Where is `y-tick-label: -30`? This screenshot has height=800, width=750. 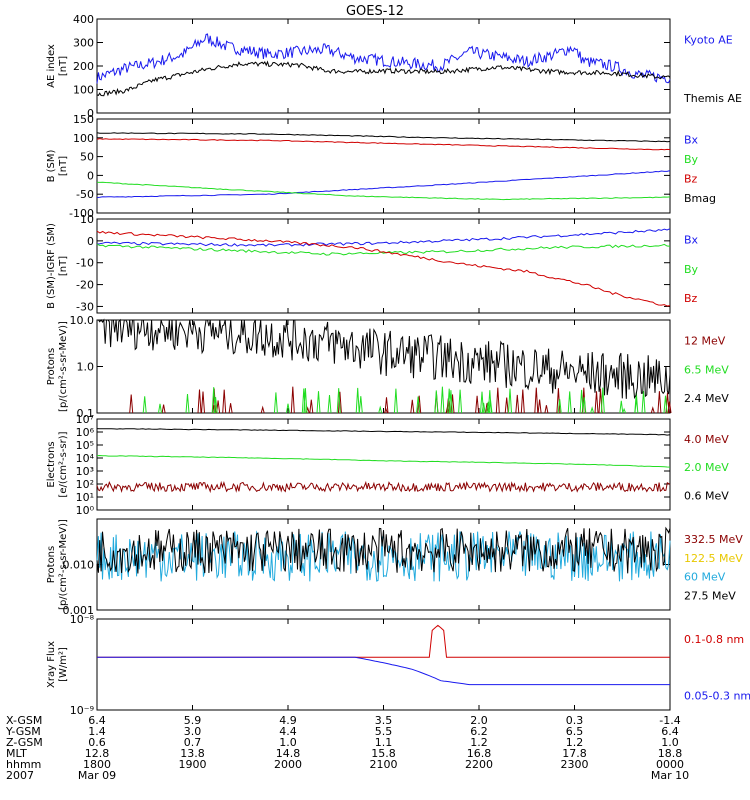 y-tick-label: -30 is located at coordinates (85, 306).